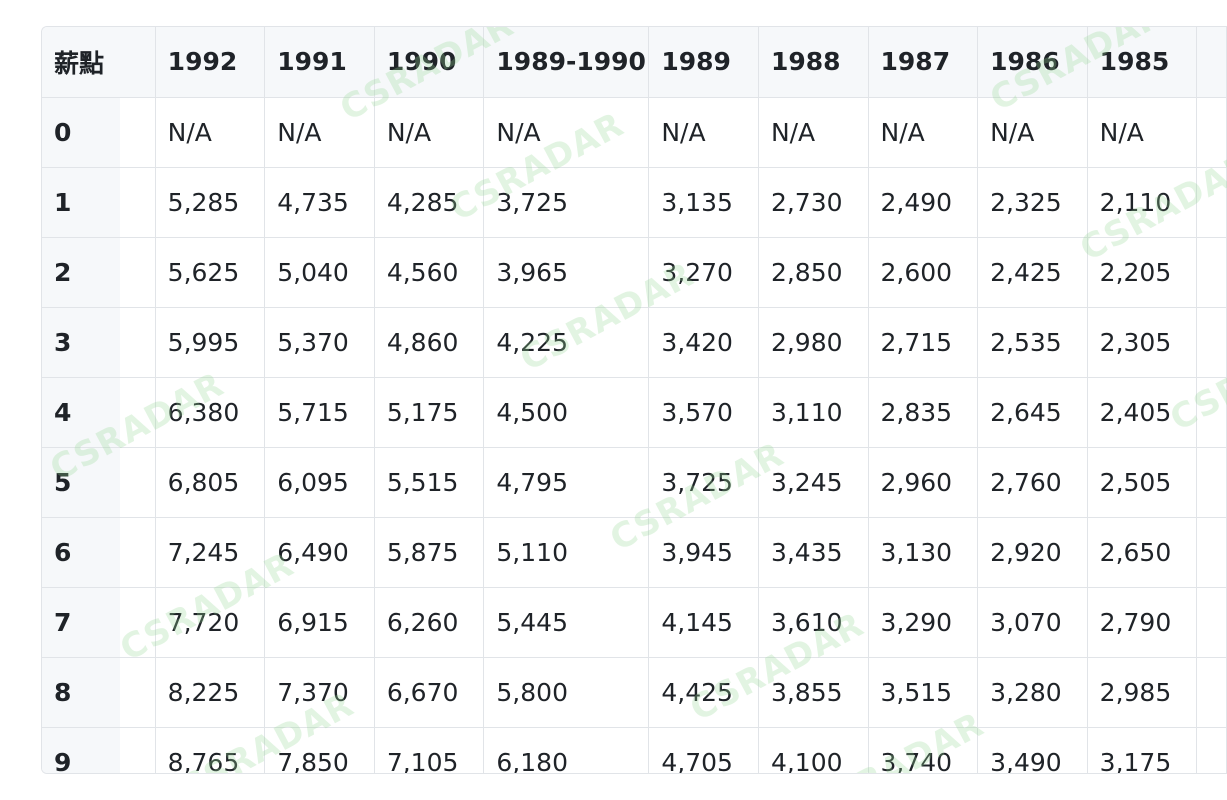 The image size is (1227, 800). I want to click on salary-cell: 3,070, so click(1032, 622).